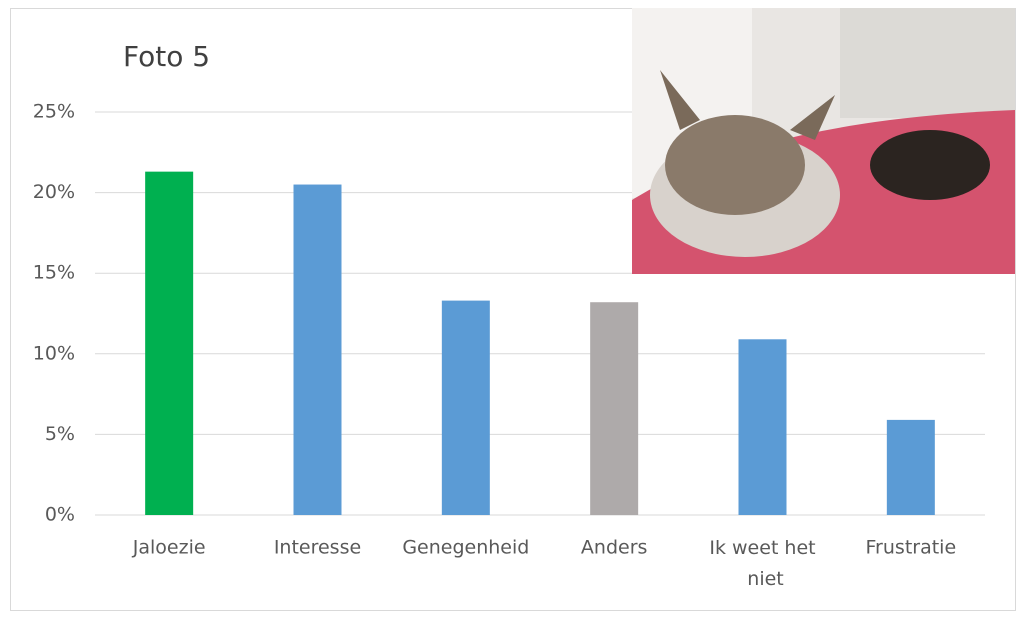 This screenshot has width=1024, height=622. Describe the element at coordinates (762, 563) in the screenshot. I see `x-tick-label: Ik weet het niet` at that location.